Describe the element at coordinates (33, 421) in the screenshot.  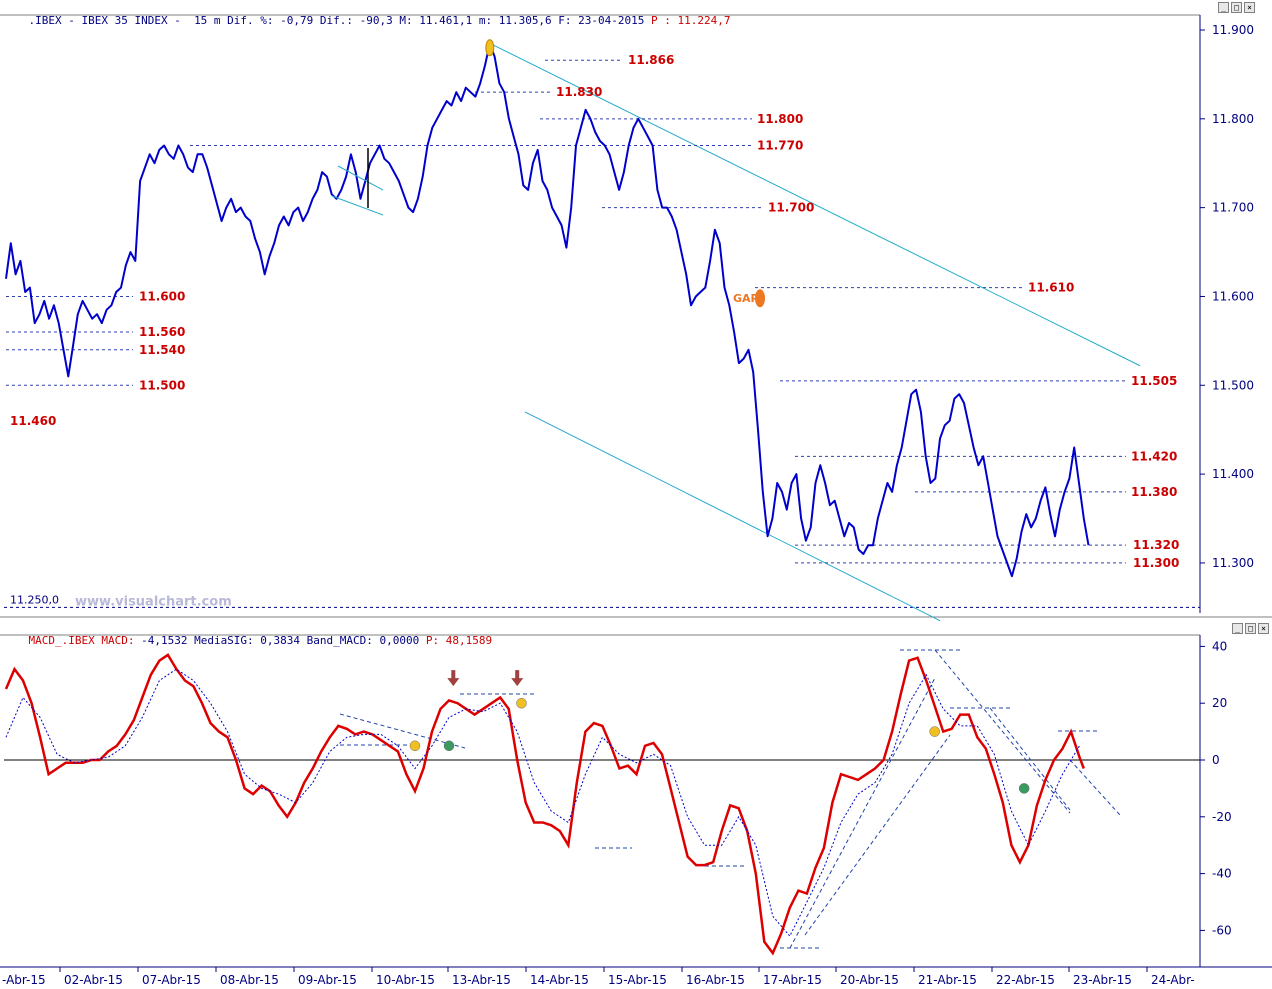
I see `level-label: 11.460` at that location.